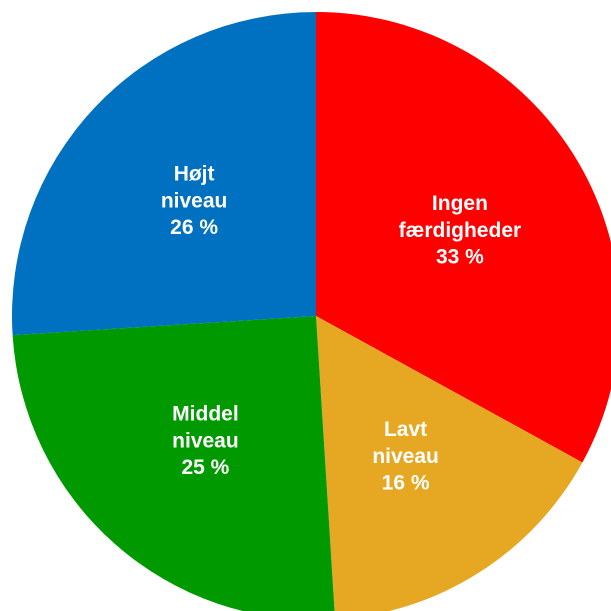  I want to click on slice-value-label: 33 %, so click(460, 256).